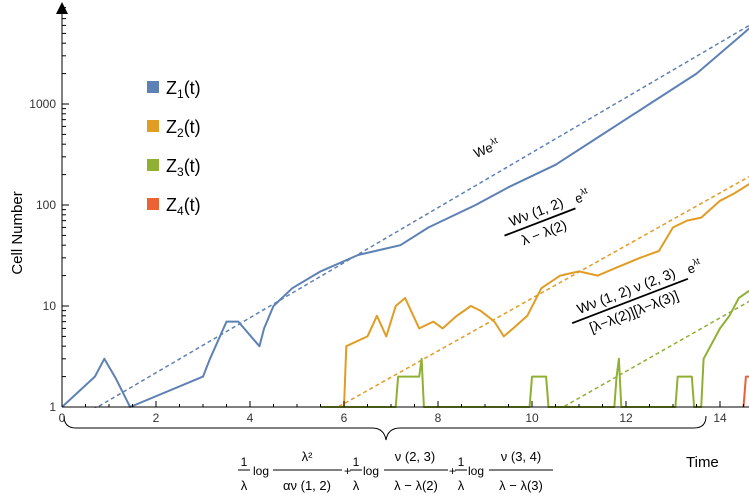  What do you see at coordinates (461, 485) in the screenshot?
I see `formula-t3-den: λ` at bounding box center [461, 485].